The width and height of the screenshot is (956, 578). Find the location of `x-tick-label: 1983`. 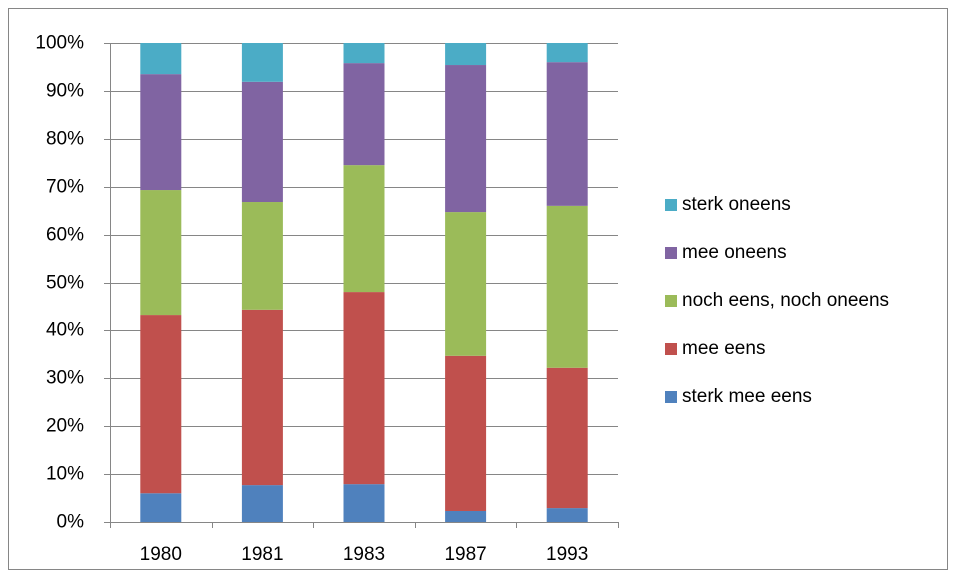

x-tick-label: 1983 is located at coordinates (364, 554).